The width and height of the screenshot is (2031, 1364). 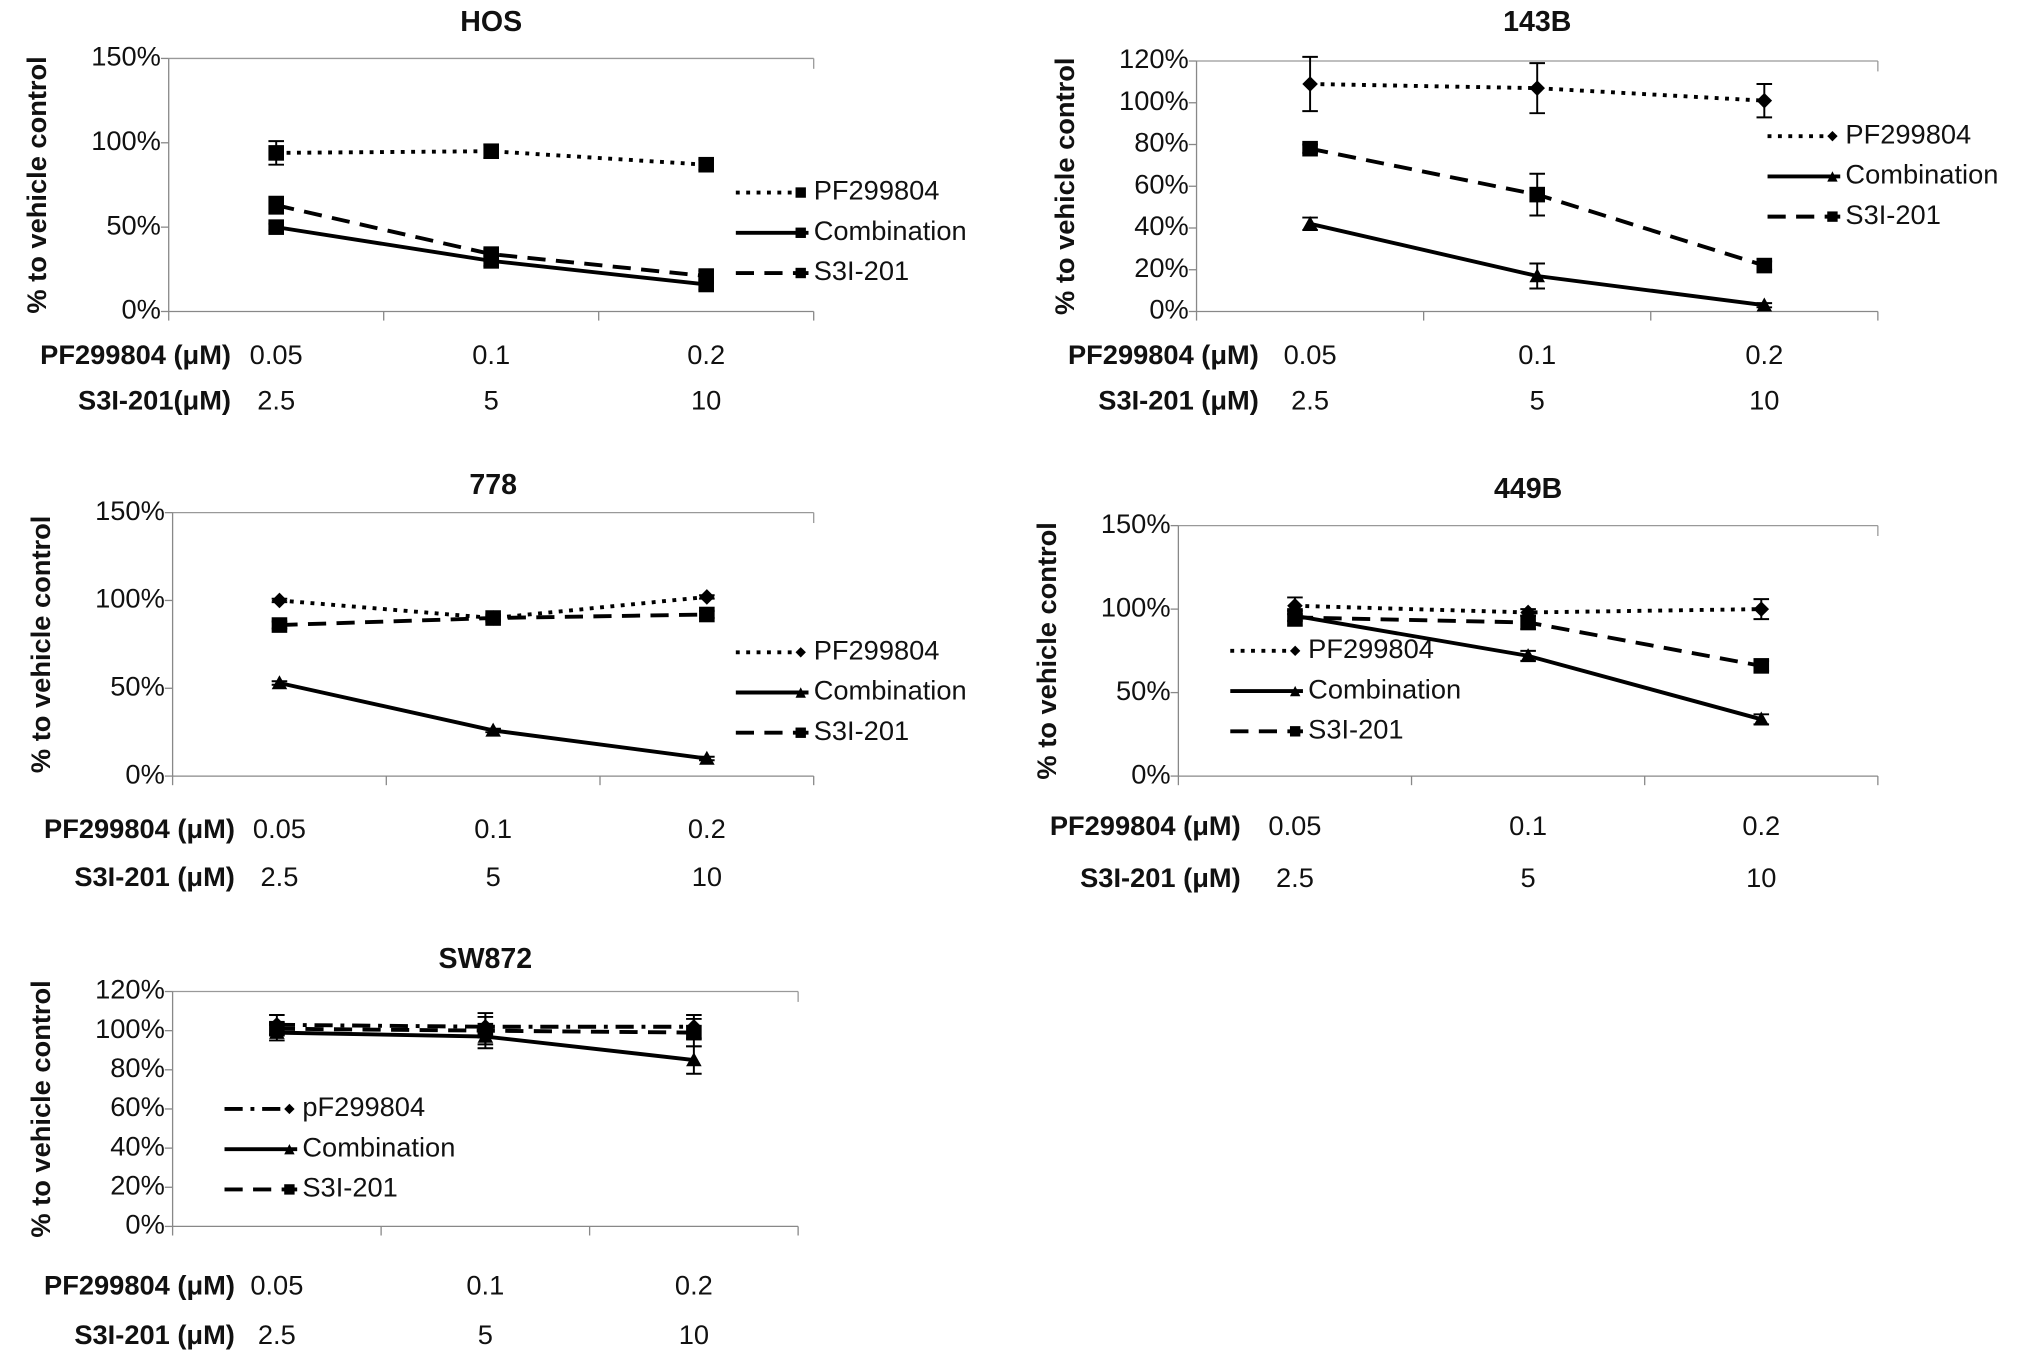 What do you see at coordinates (1537, 22) in the screenshot?
I see `chart-title: 143B` at bounding box center [1537, 22].